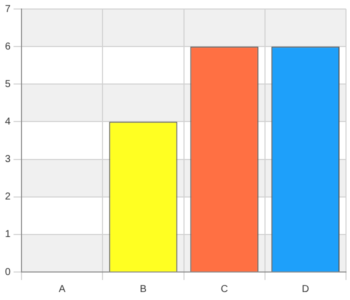 The image size is (350, 300). What do you see at coordinates (8, 9) in the screenshot?
I see `y-tick-label: 7` at bounding box center [8, 9].